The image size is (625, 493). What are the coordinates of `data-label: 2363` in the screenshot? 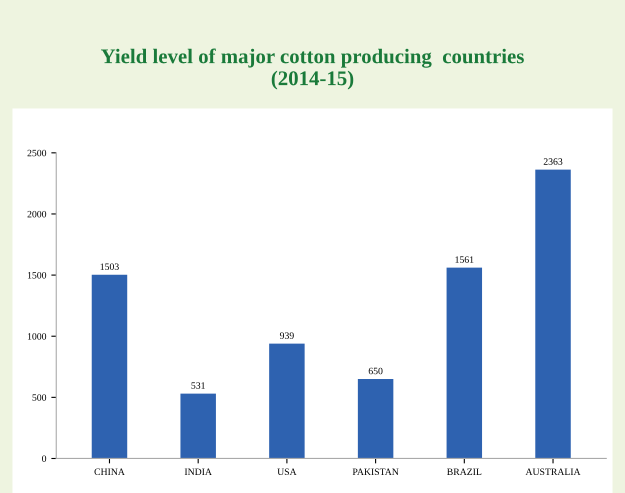 It's located at (553, 161).